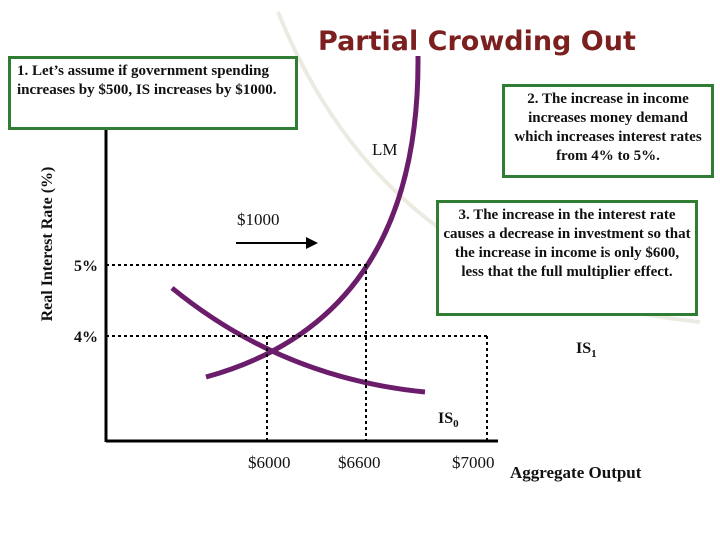  I want to click on x-tick-6000: $6000, so click(269, 462).